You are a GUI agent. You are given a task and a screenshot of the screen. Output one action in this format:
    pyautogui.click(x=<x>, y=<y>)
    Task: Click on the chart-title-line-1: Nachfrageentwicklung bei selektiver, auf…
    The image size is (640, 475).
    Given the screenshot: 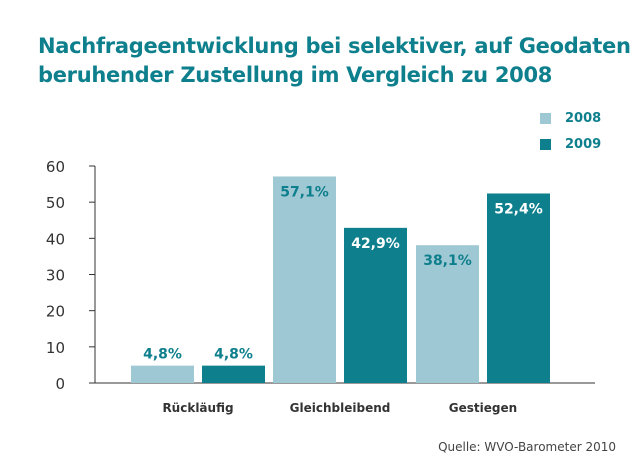 What is the action you would take?
    pyautogui.click(x=334, y=46)
    